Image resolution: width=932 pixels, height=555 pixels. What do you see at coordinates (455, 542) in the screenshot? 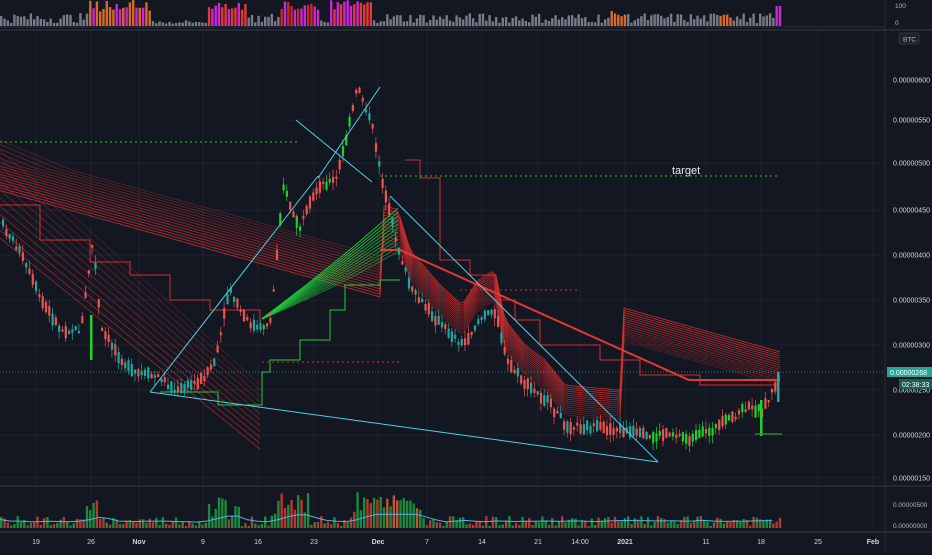
I see `time-axis: 19 26 Nov 9 16 23 Dec 7 14 21 14:00 2021 11 18 25 Feb` at bounding box center [455, 542].